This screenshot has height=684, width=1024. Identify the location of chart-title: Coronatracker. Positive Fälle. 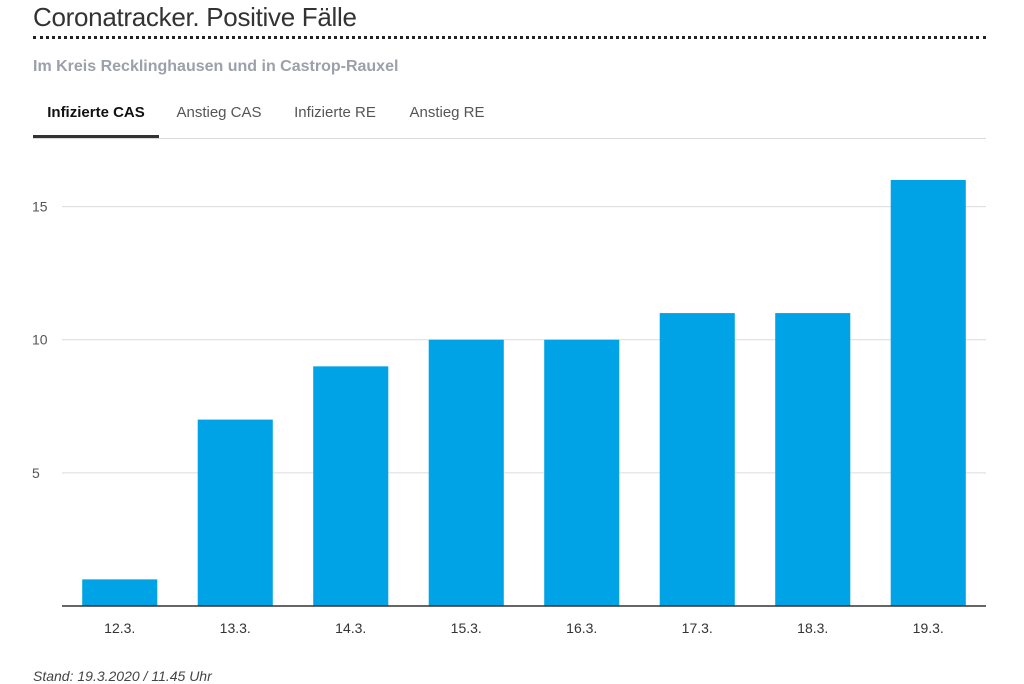
(195, 17).